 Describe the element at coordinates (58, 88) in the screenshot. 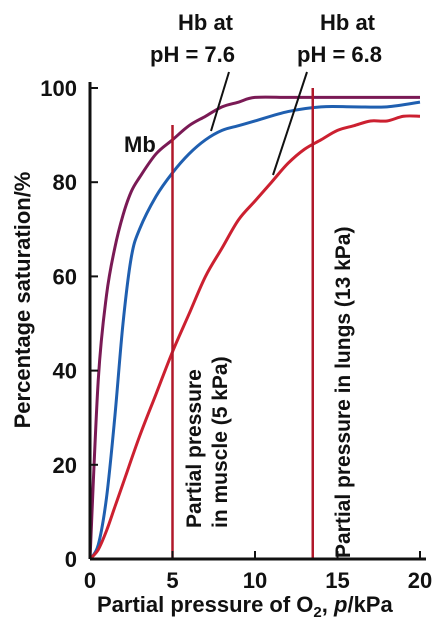

I see `y-tick-label: 100` at that location.